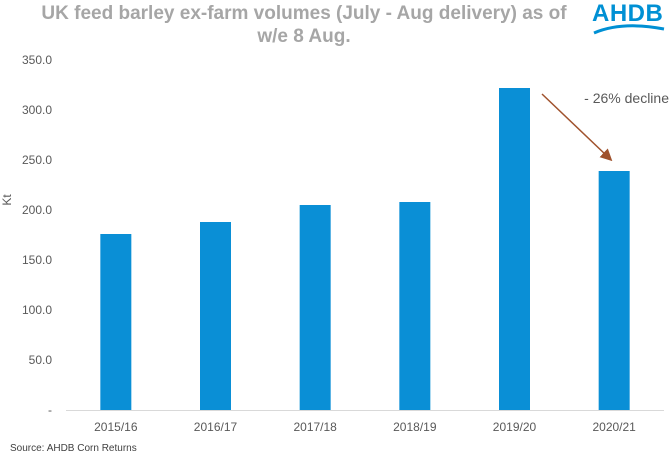 The image size is (669, 461). I want to click on x-tick-label: 2015/16, so click(116, 427).